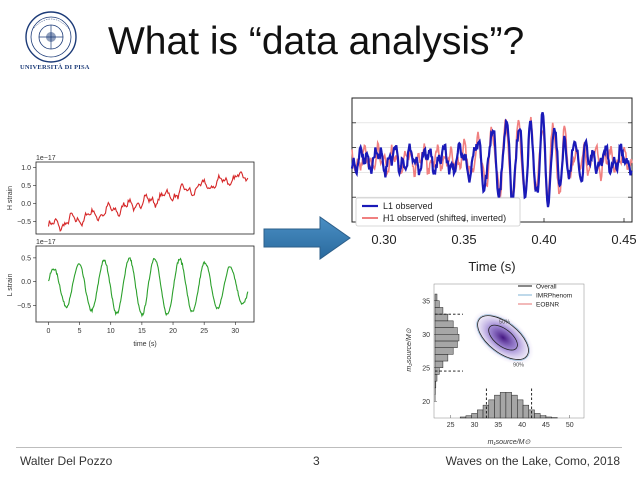 The image size is (638, 479). I want to click on m-ytick-label: 30, so click(426, 335).